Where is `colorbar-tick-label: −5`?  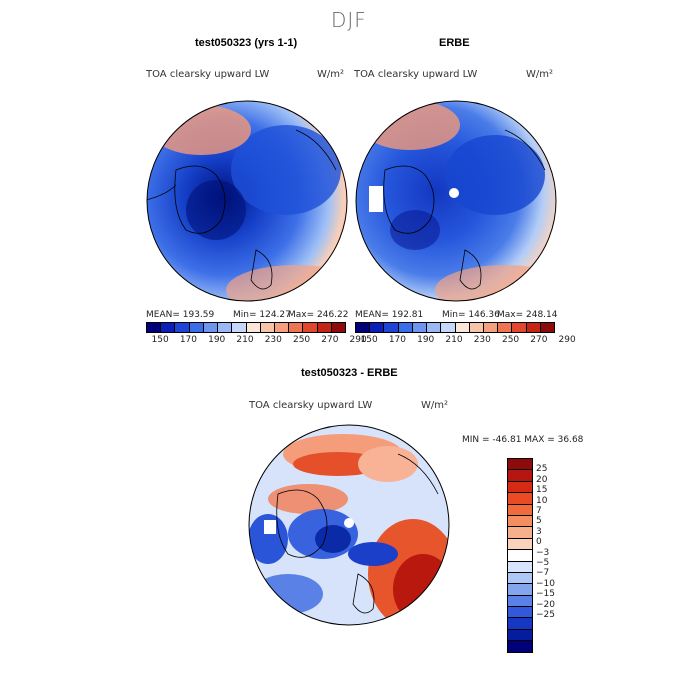 colorbar-tick-label: −5 is located at coordinates (543, 563).